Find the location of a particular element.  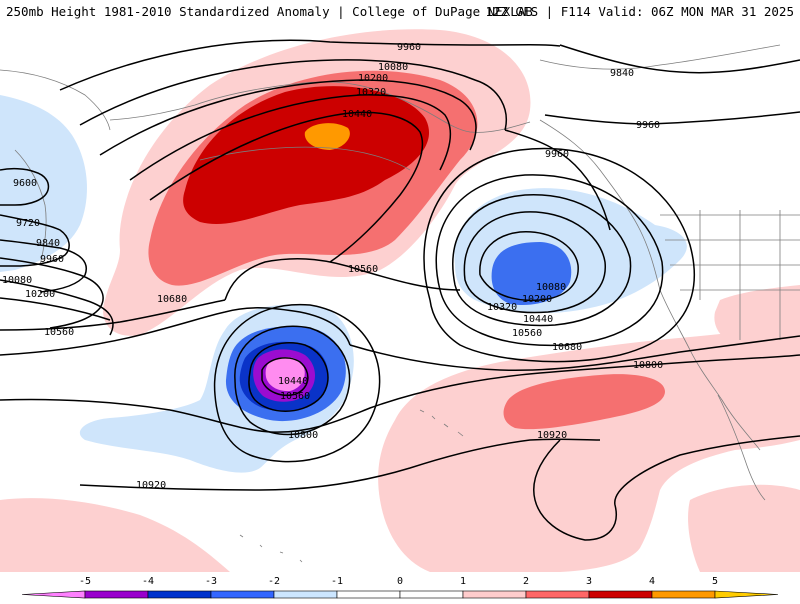

contour-10560-cutoff is located at coordinates (288, 377).